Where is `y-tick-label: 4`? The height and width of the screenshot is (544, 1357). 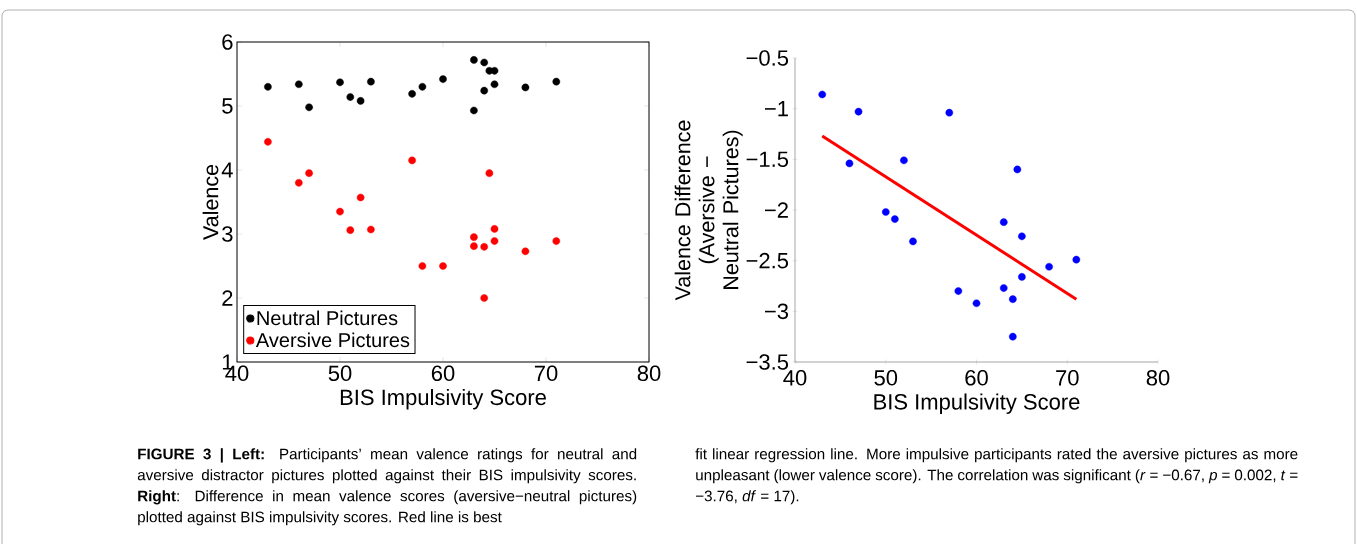 y-tick-label: 4 is located at coordinates (227, 170).